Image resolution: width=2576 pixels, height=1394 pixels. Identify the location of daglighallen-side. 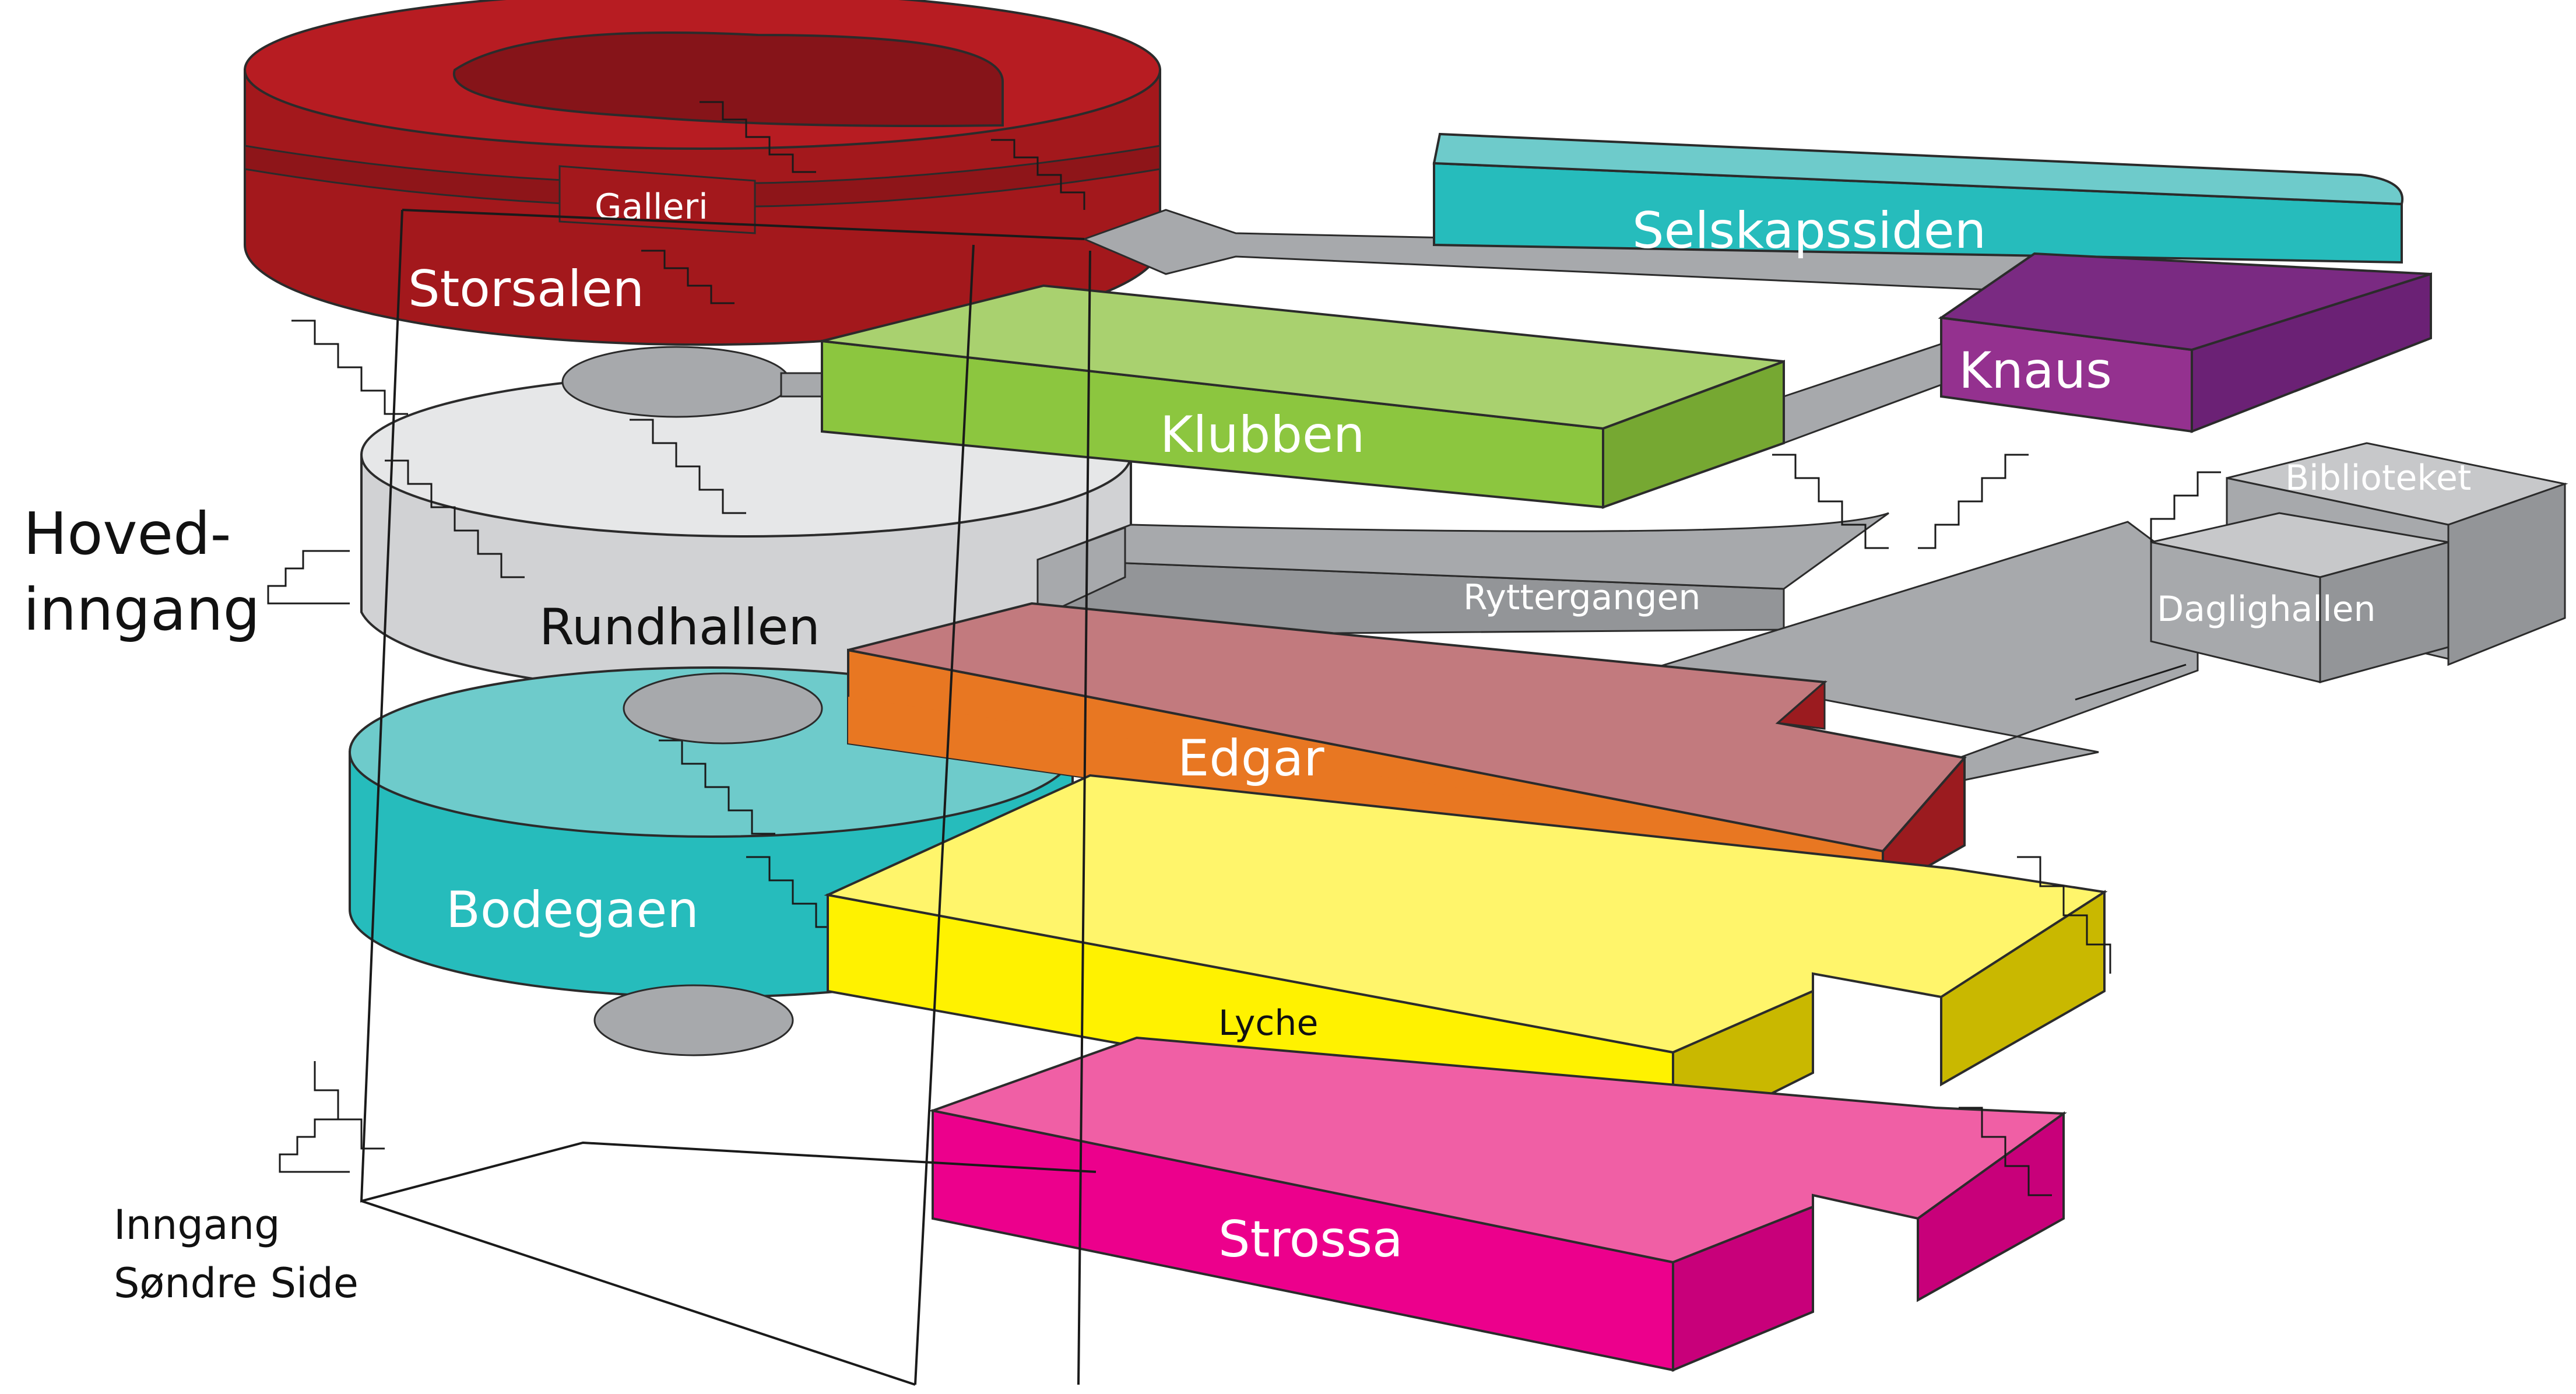
(2384, 612).